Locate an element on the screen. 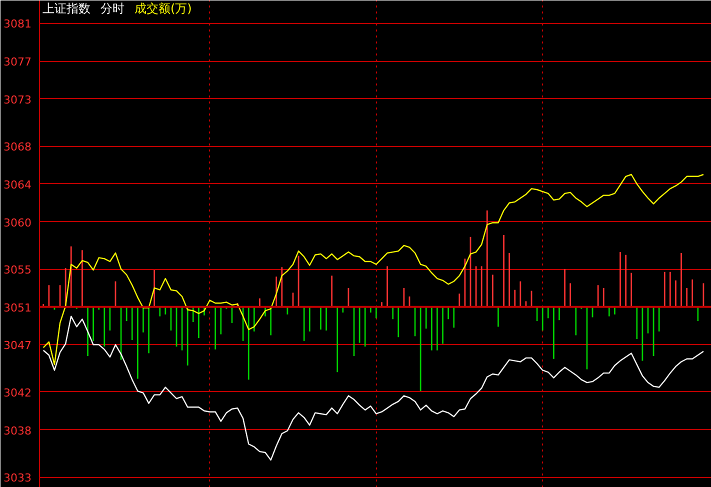  y-tick-label: 3038 is located at coordinates (18, 431).